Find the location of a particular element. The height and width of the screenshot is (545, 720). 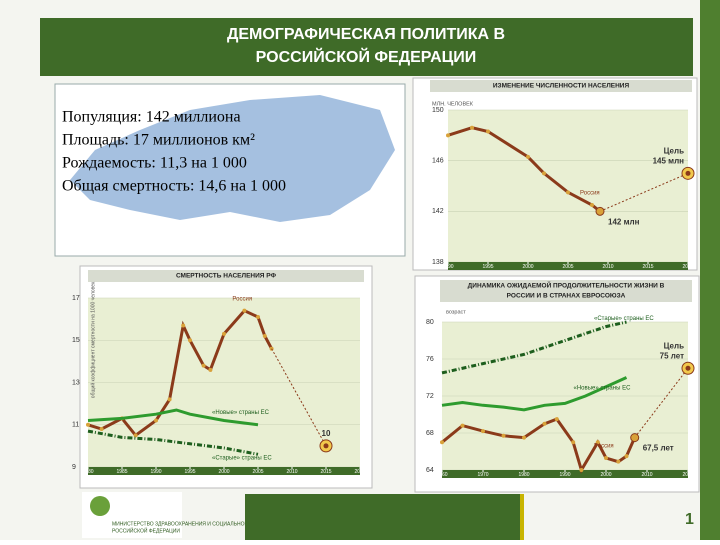

annotation: 75 лет is located at coordinates (672, 355).